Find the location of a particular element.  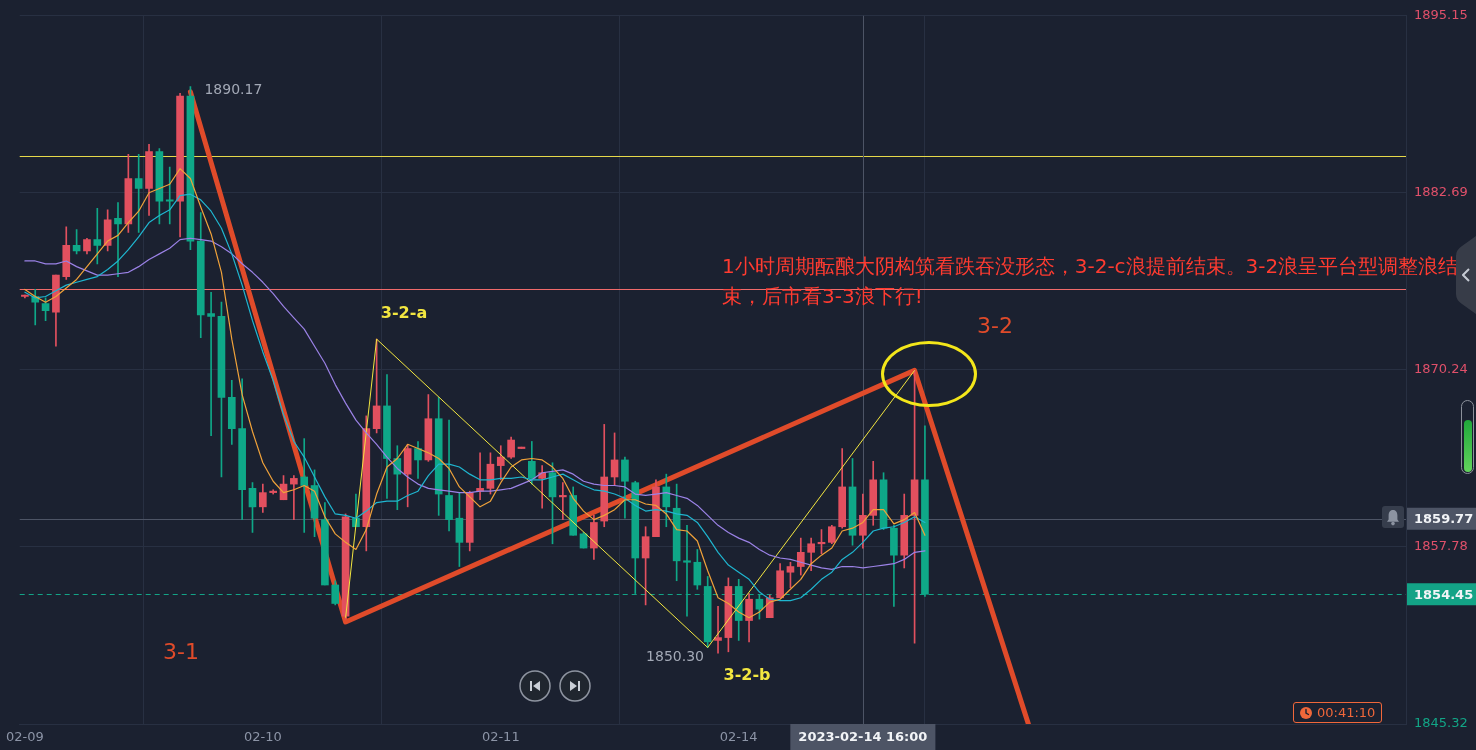

x-tick-label: 02-11 is located at coordinates (500, 737).